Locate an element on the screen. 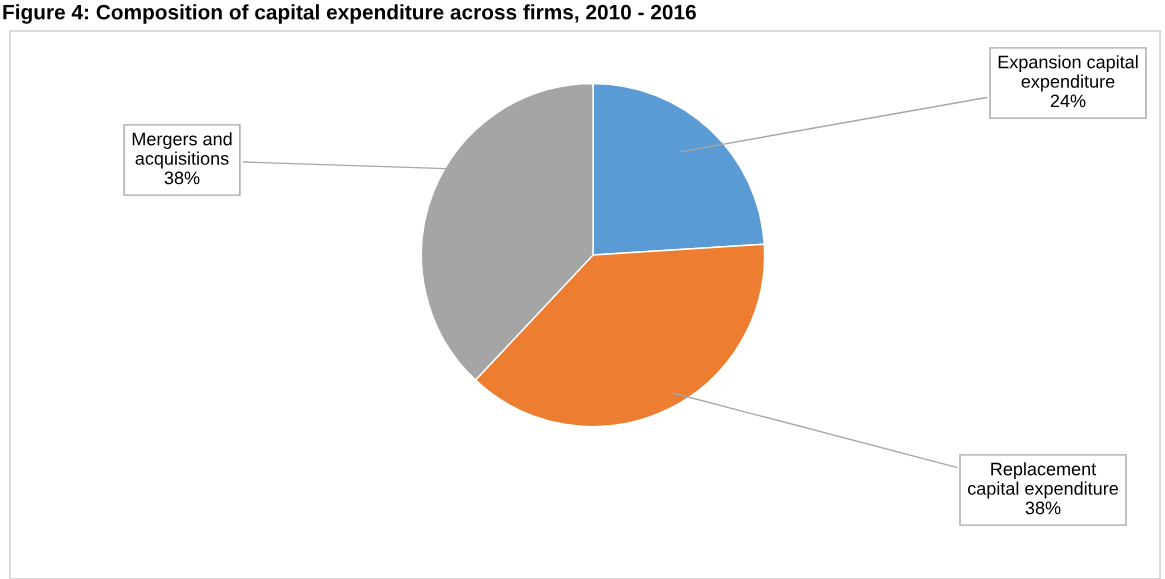 The width and height of the screenshot is (1165, 579). chart-title: Figure 4: Composition of capital expenditure across firms, 2010 - 2016 is located at coordinates (349, 14).